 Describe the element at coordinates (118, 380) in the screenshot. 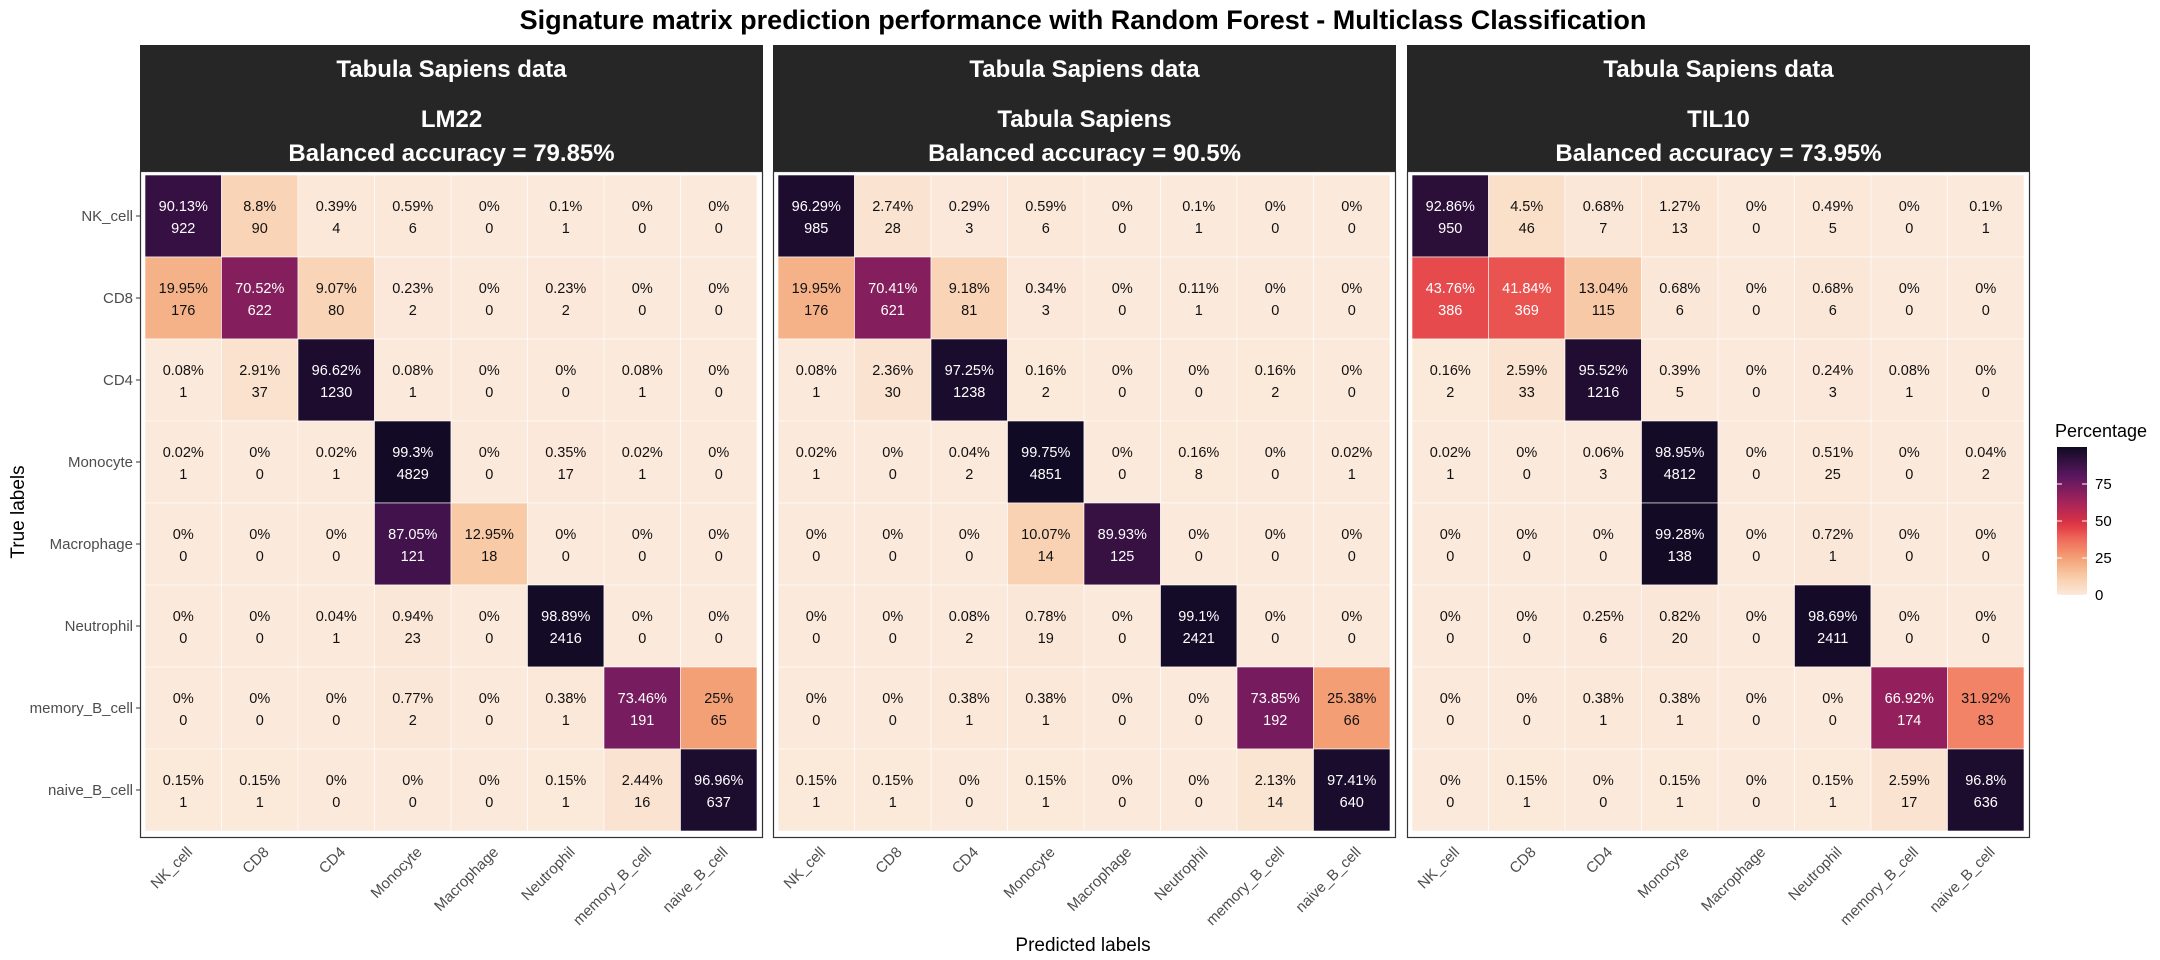

I see `y-tick-label: CD4` at that location.